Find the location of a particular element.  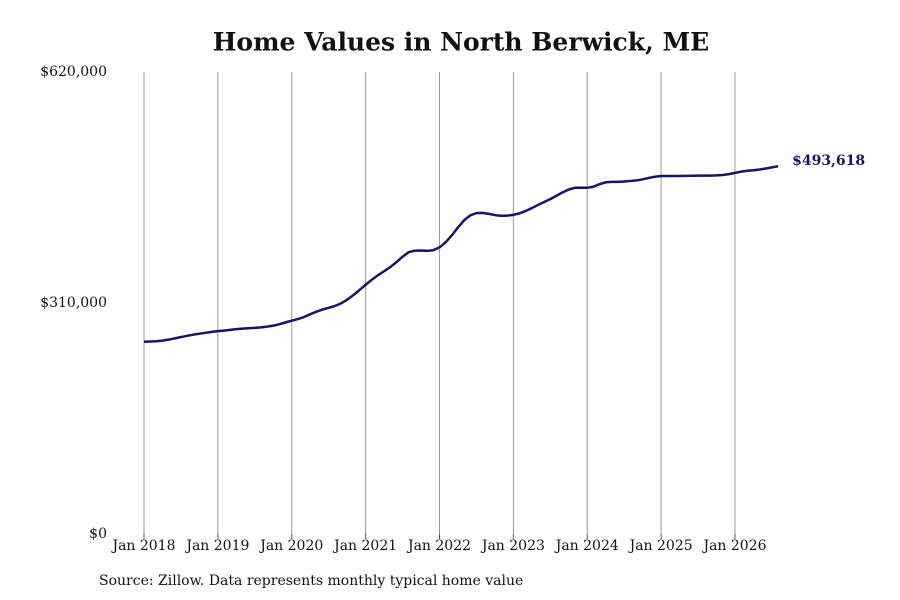

x-tick-label: Jan 2022 is located at coordinates (438, 546).